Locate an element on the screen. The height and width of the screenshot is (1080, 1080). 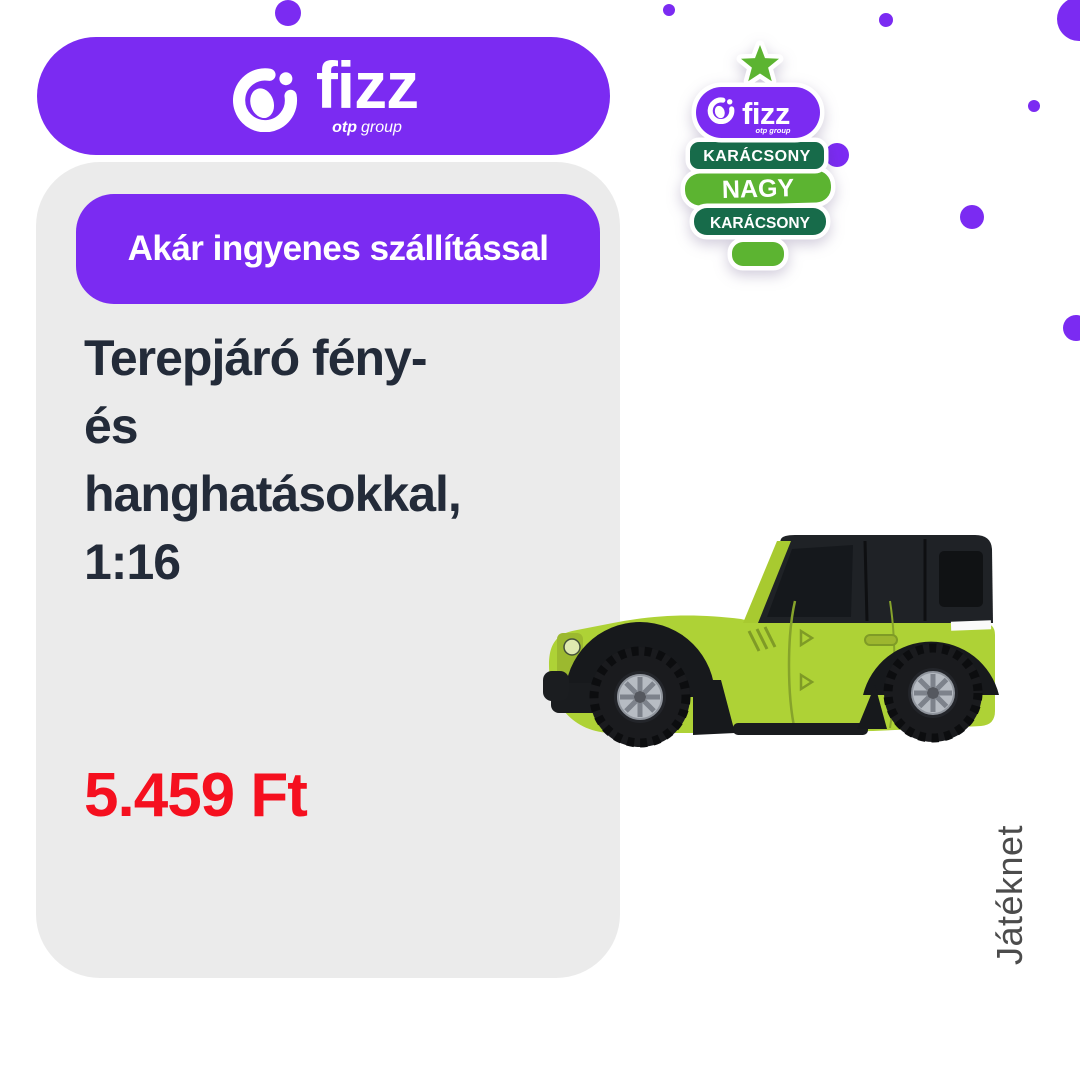
badge-text-karacsony-1: KARÁCSONY is located at coordinates (757, 155).